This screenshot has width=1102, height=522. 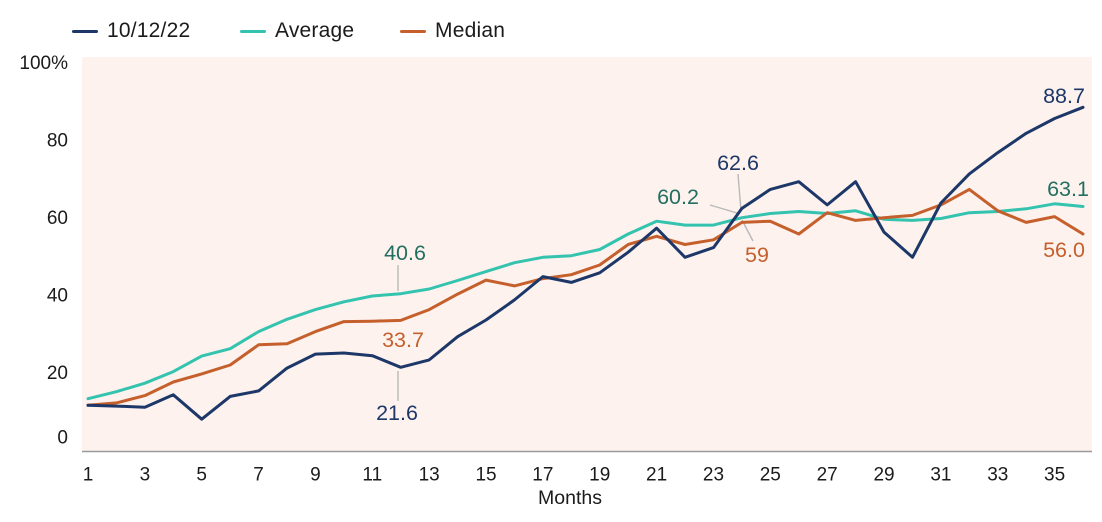 What do you see at coordinates (405, 253) in the screenshot?
I see `data-label-40-6: 40.6` at bounding box center [405, 253].